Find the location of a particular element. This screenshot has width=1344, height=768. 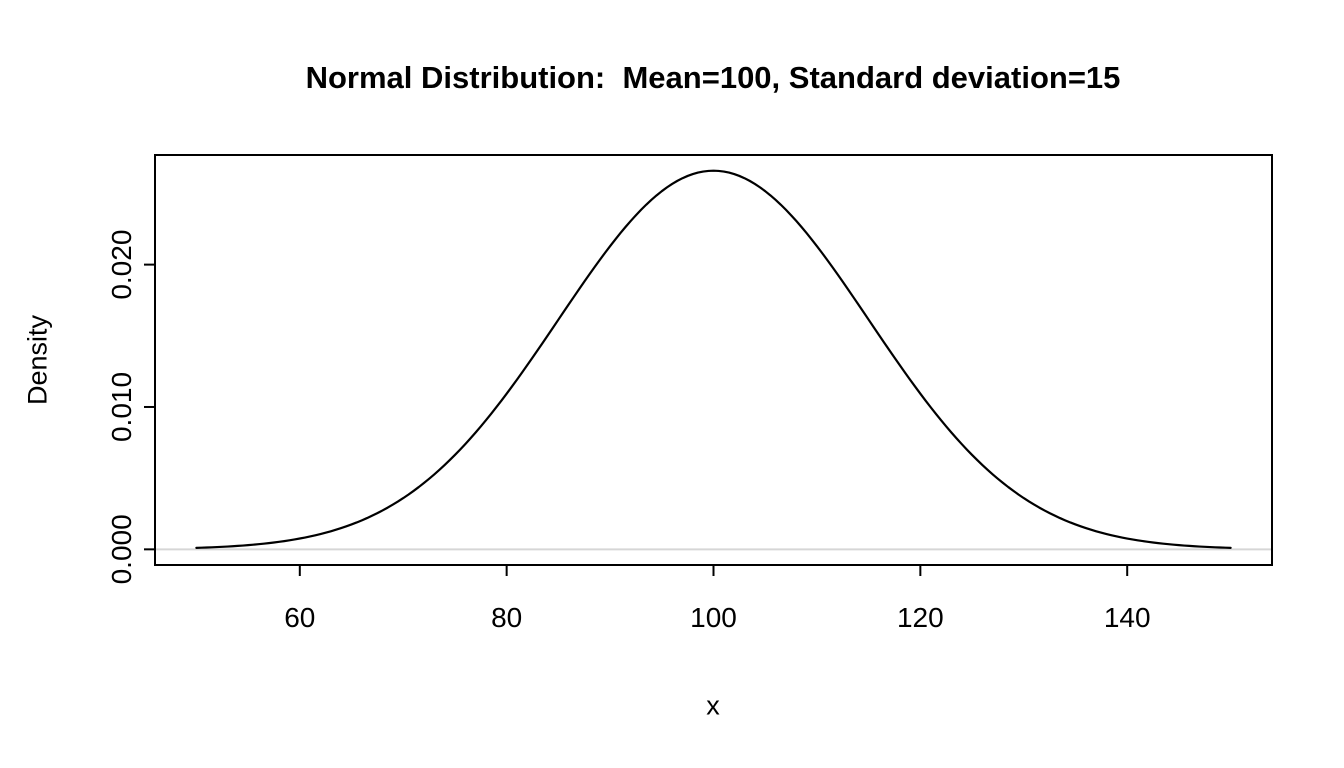

x-tick-label: 120 is located at coordinates (920, 617).